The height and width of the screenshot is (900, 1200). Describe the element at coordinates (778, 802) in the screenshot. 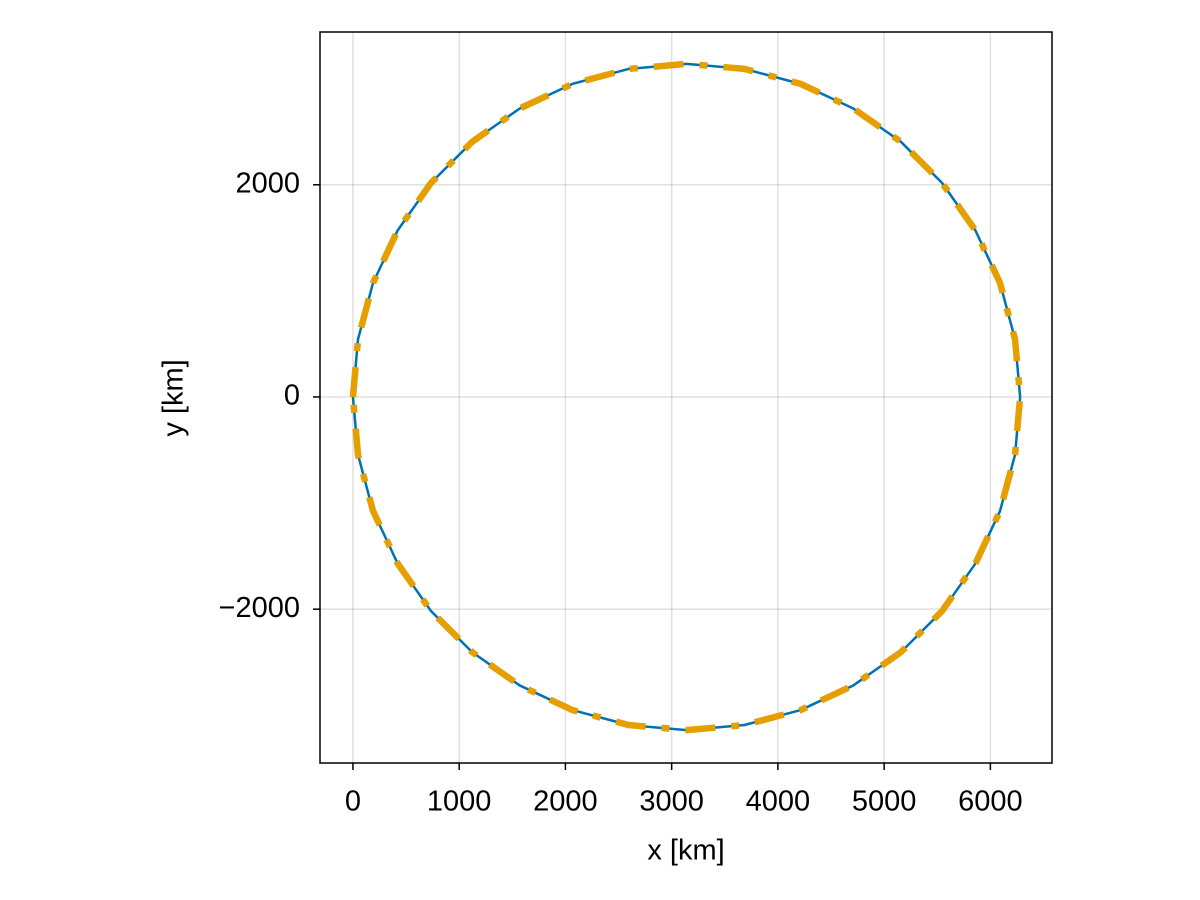

I see `x-tick-label: 4000` at that location.